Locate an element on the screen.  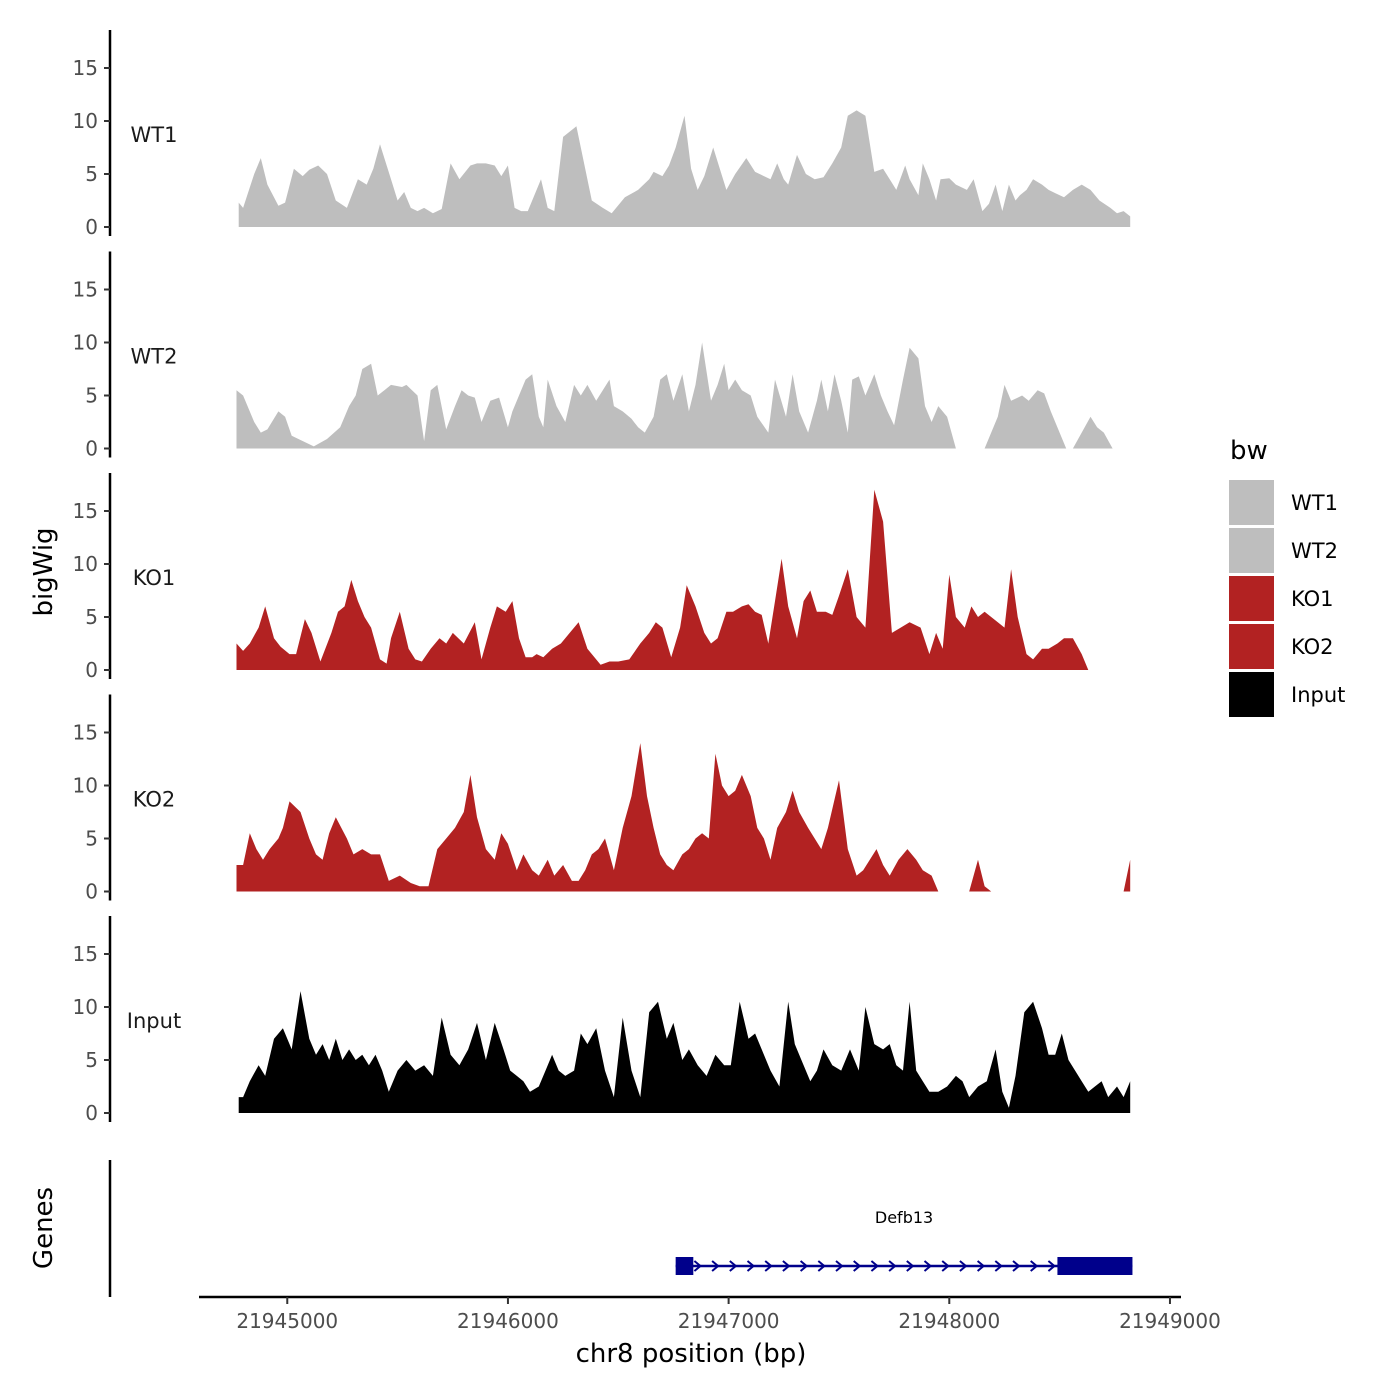
genes-axis-title: Genes is located at coordinates (44, 1228).